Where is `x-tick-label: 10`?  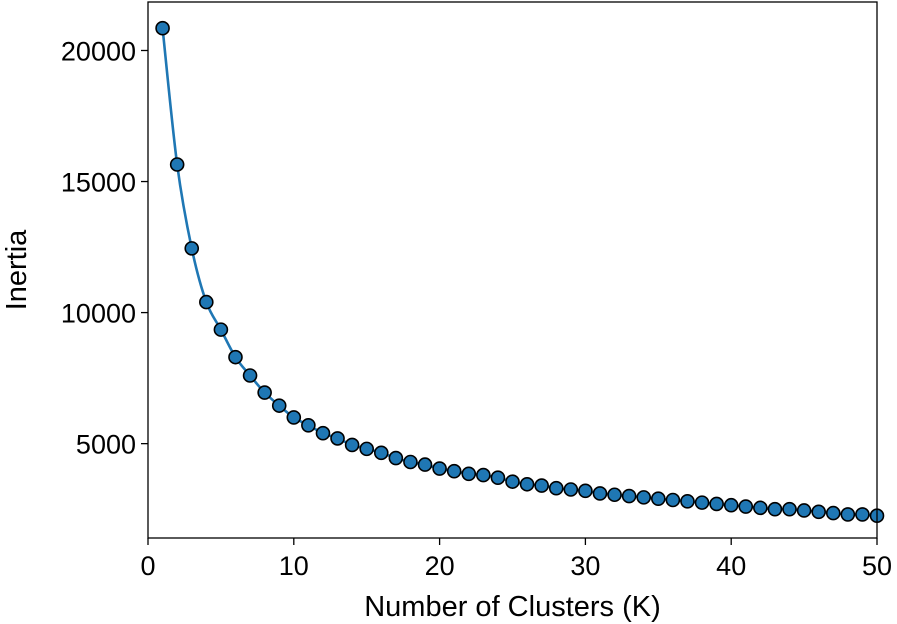 x-tick-label: 10 is located at coordinates (294, 566).